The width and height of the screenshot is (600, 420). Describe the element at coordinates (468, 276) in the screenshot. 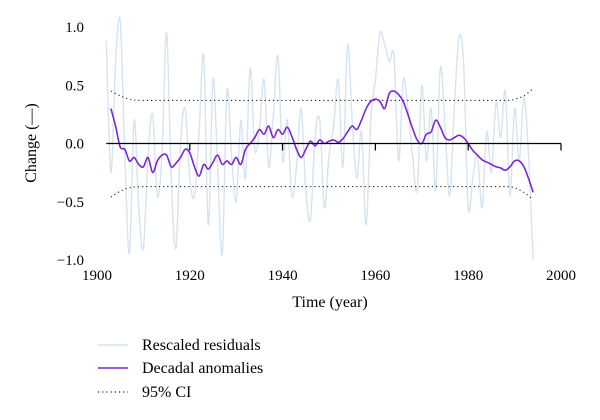

I see `x-tick-label: 1980` at that location.